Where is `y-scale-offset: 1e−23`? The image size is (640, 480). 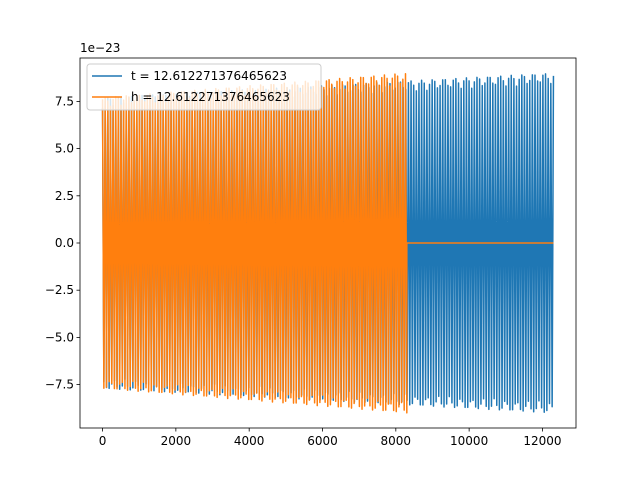
y-scale-offset: 1e−23 is located at coordinates (100, 48).